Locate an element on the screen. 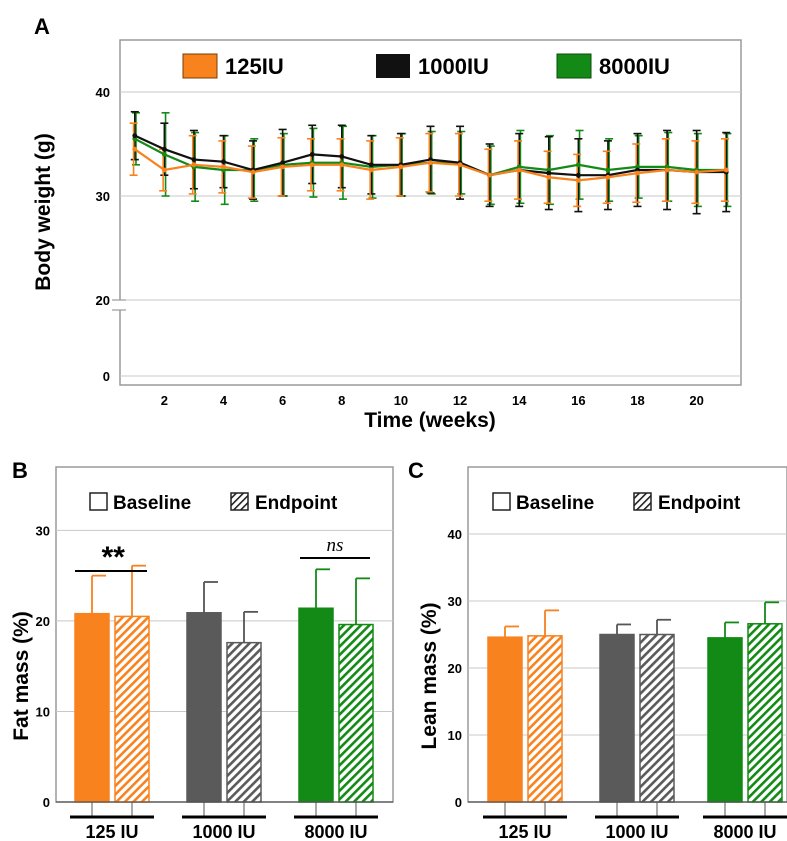 This screenshot has width=787, height=841. legend-swatch-baseline-c is located at coordinates (501, 501).